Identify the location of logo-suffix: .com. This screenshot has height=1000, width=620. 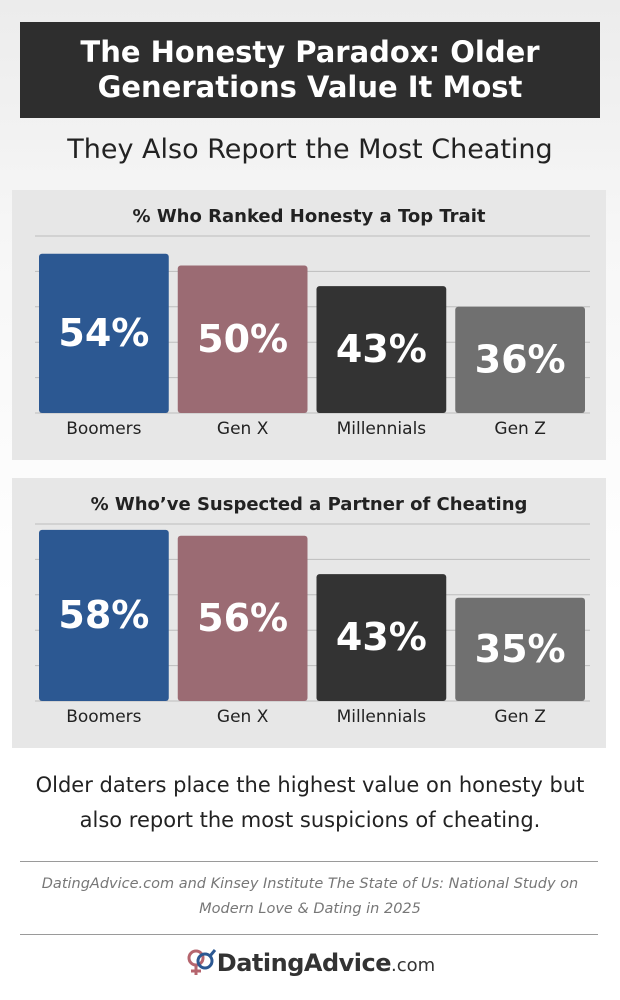
(413, 965).